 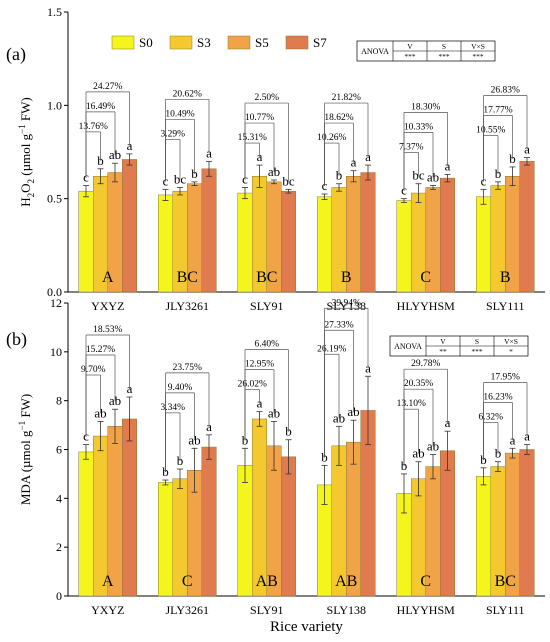 What do you see at coordinates (25, 467) in the screenshot?
I see `y-axis-label-part: MDA (µmol g` at bounding box center [25, 467].